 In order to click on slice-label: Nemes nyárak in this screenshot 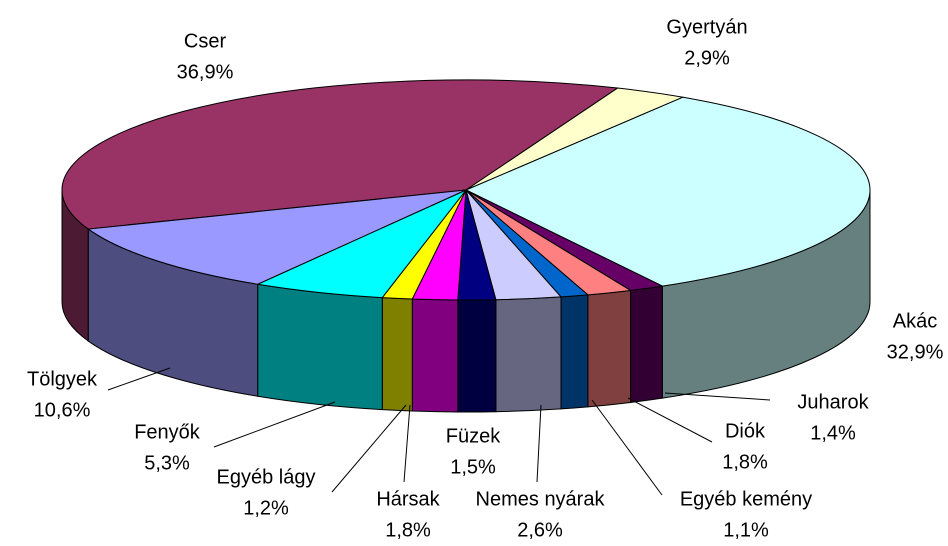, I will do `click(541, 499)`.